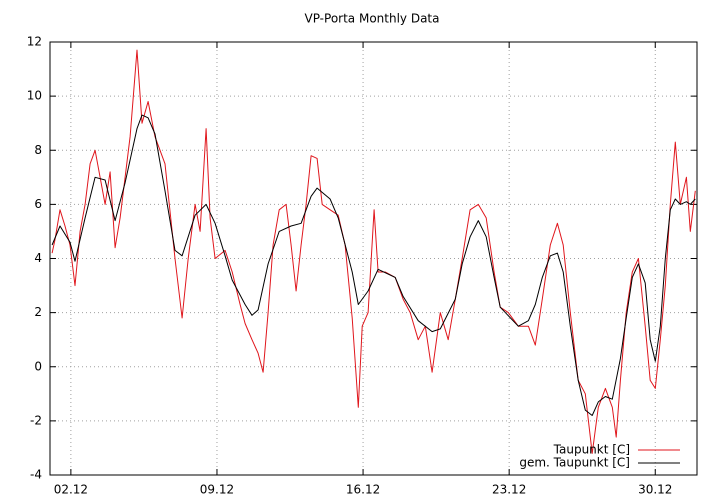 The width and height of the screenshot is (720, 504). What do you see at coordinates (36, 420) in the screenshot?
I see `y-tick-label: -2` at bounding box center [36, 420].